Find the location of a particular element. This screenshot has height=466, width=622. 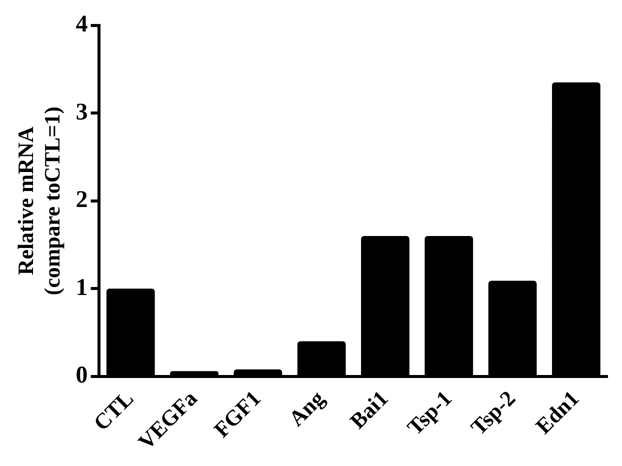

y-tick-label: 4 is located at coordinates (82, 25).